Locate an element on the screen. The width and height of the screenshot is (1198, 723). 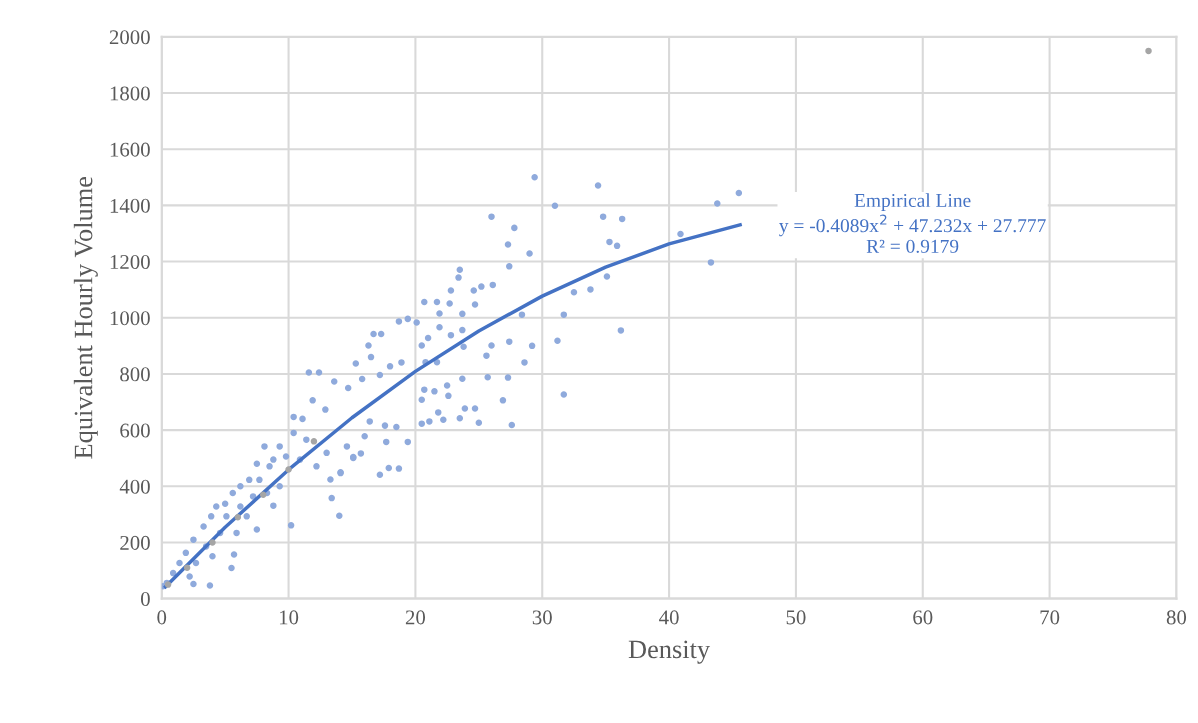
x-tick-label: 0 is located at coordinates (162, 617).